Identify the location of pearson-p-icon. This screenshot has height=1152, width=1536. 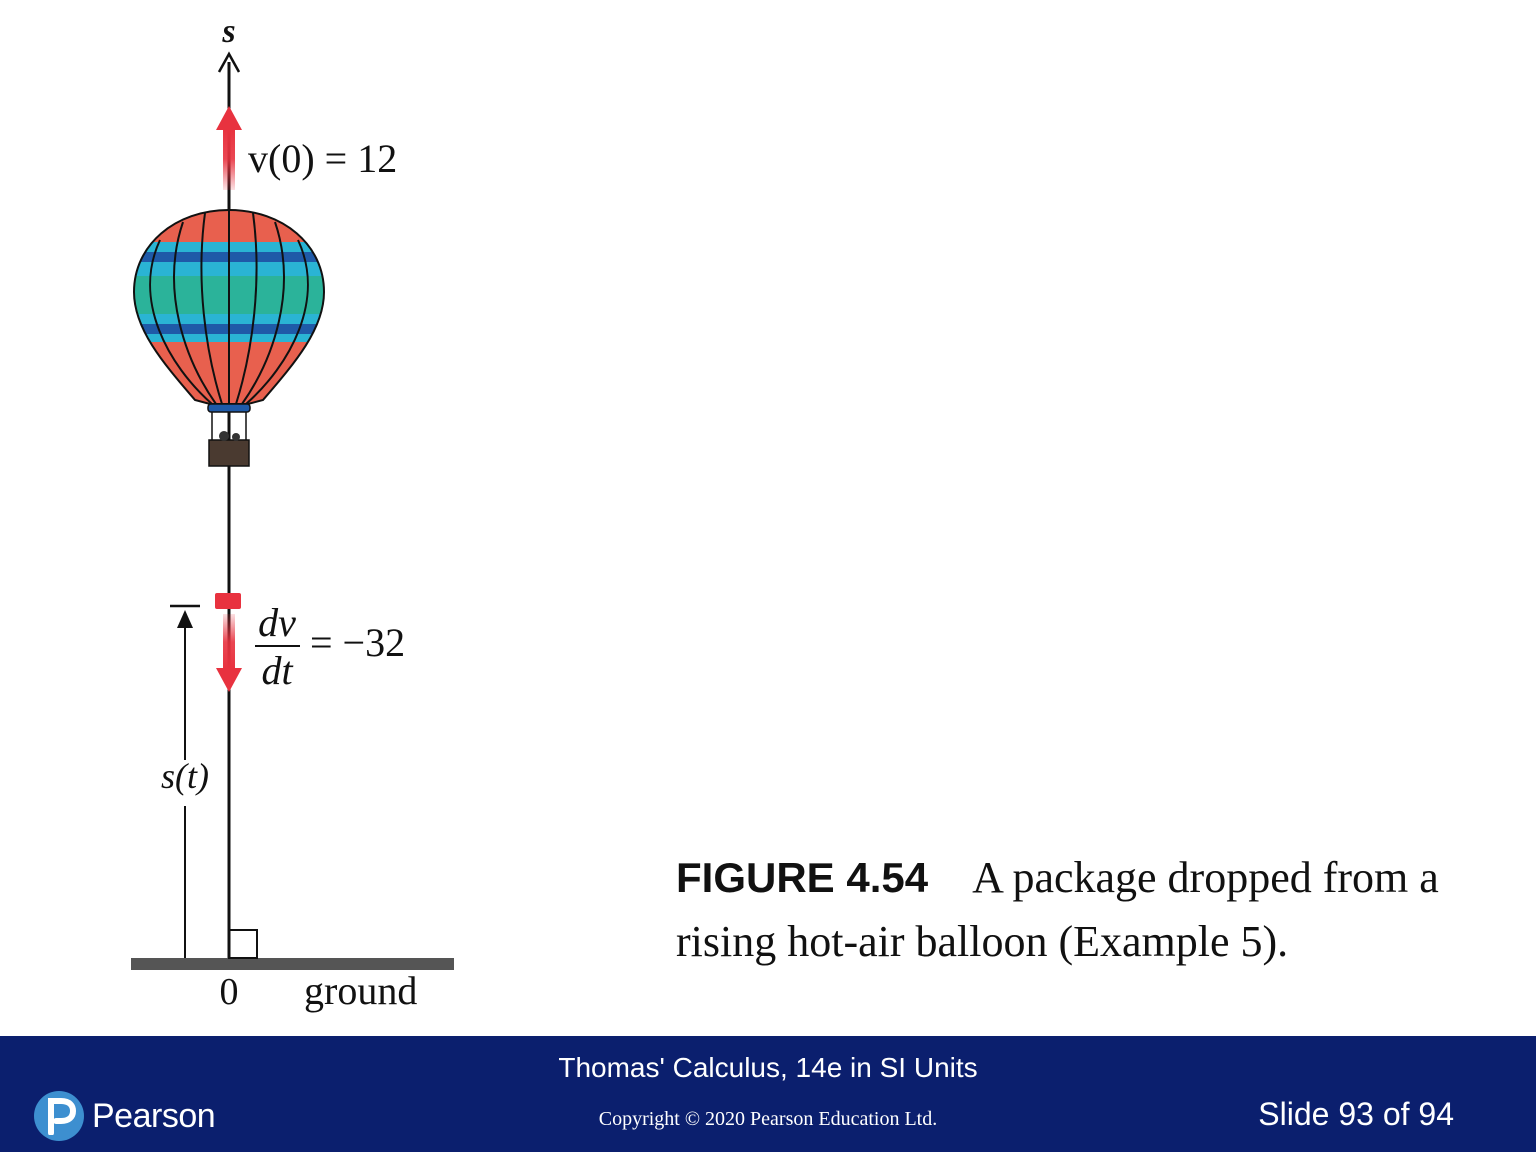
(59, 1116).